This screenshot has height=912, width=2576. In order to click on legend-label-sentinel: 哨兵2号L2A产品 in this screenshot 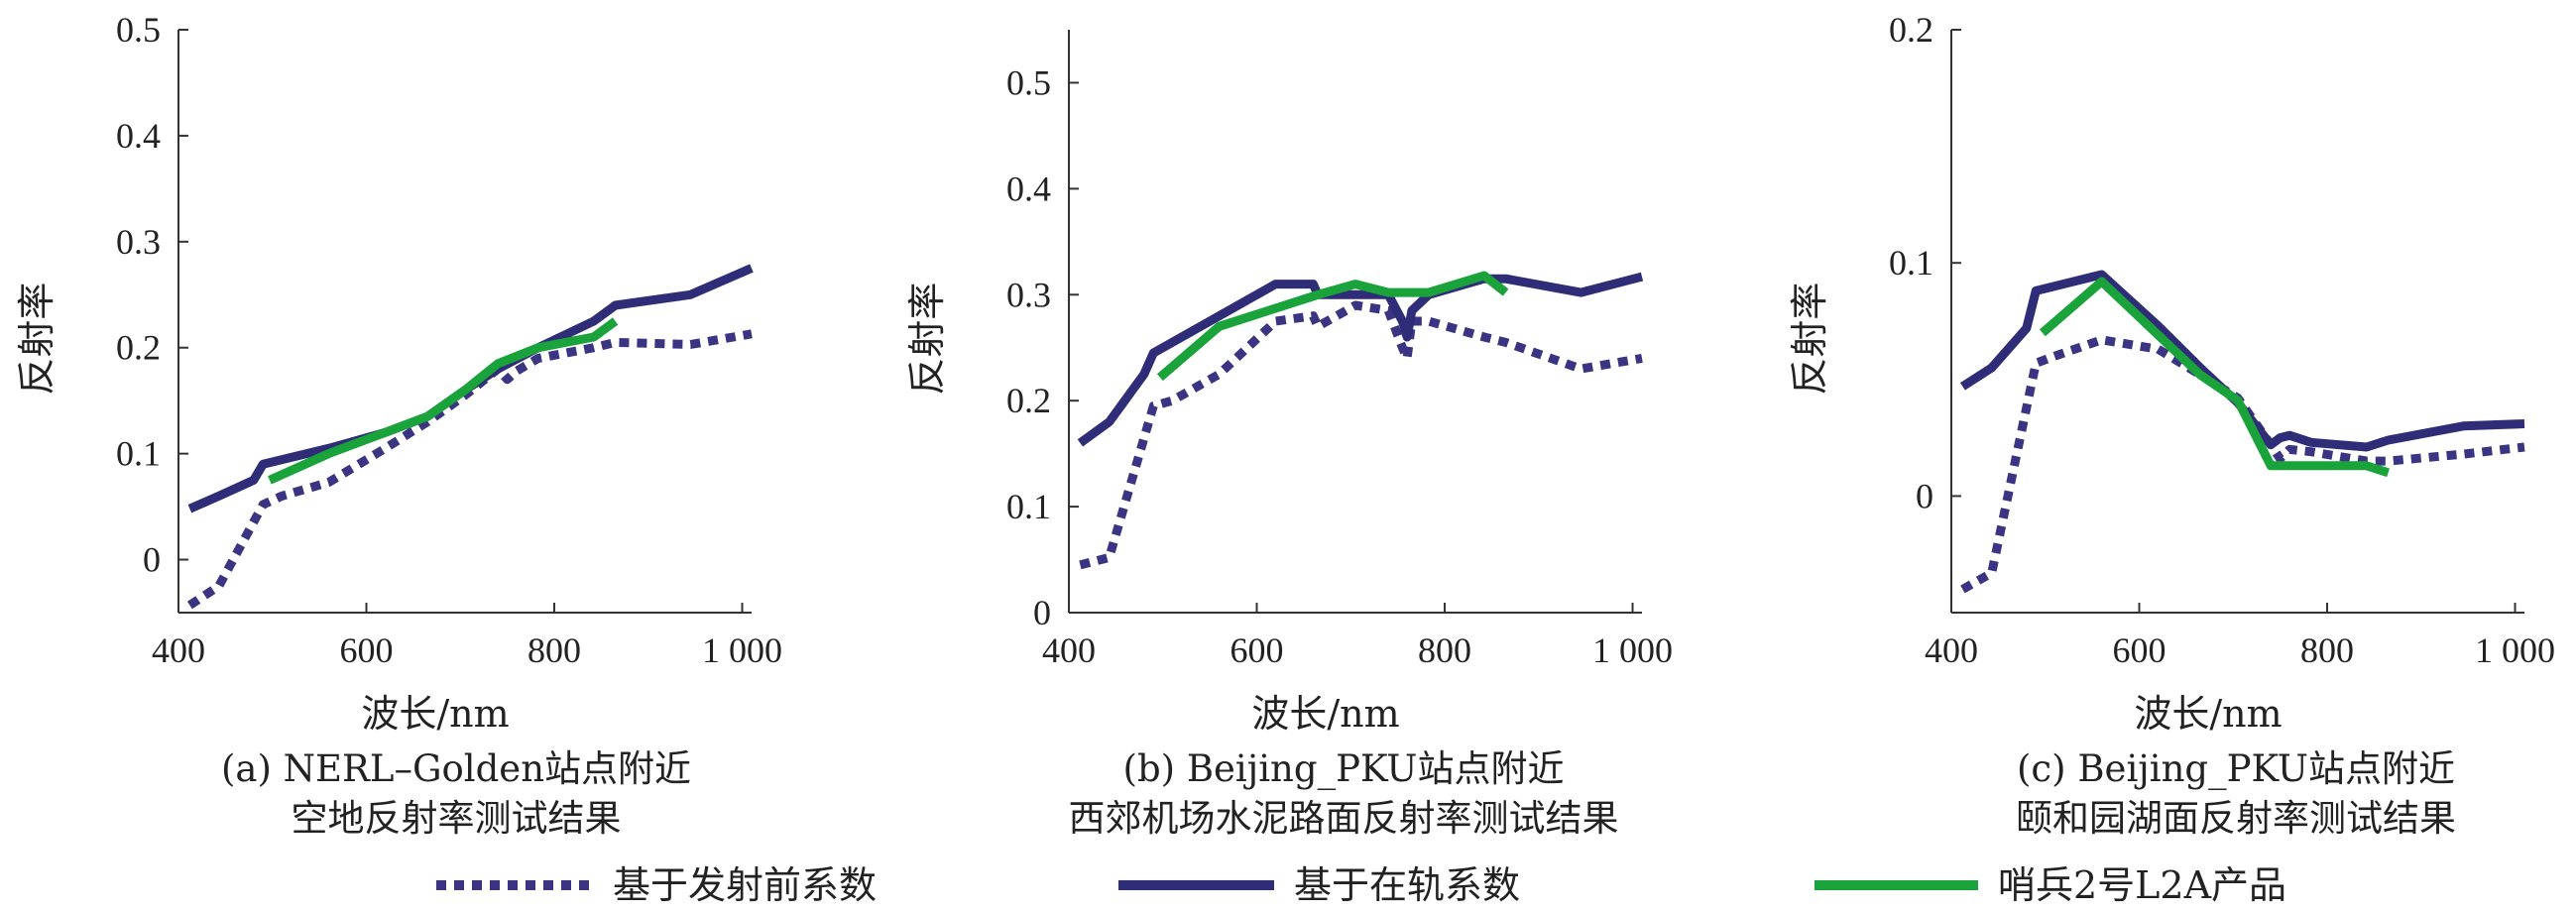, I will do `click(2142, 885)`.